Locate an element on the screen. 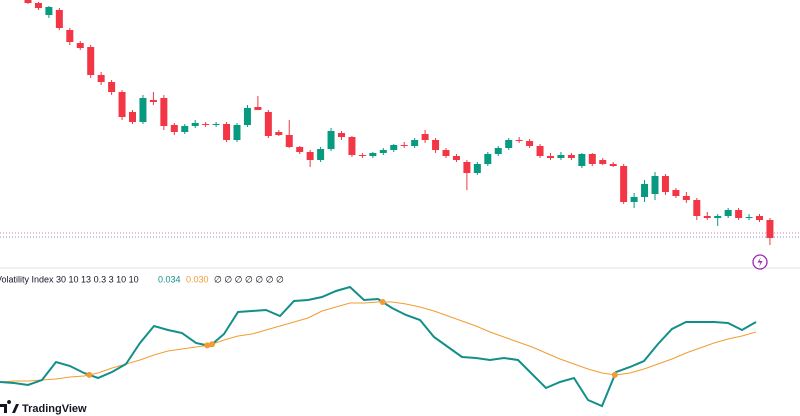 This screenshot has width=800, height=416. logo is located at coordinates (9, 406).